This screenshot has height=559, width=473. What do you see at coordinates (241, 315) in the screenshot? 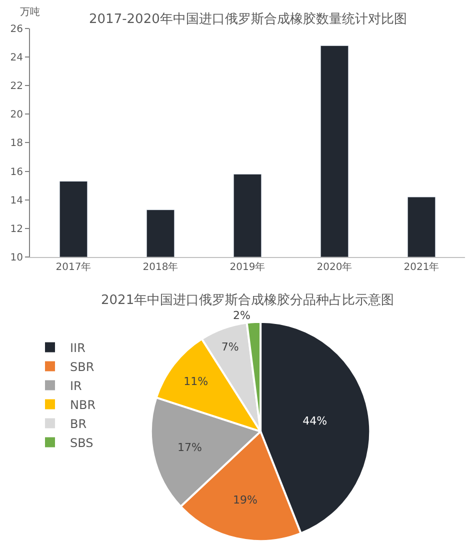
I see `data-label: 2%` at bounding box center [241, 315].